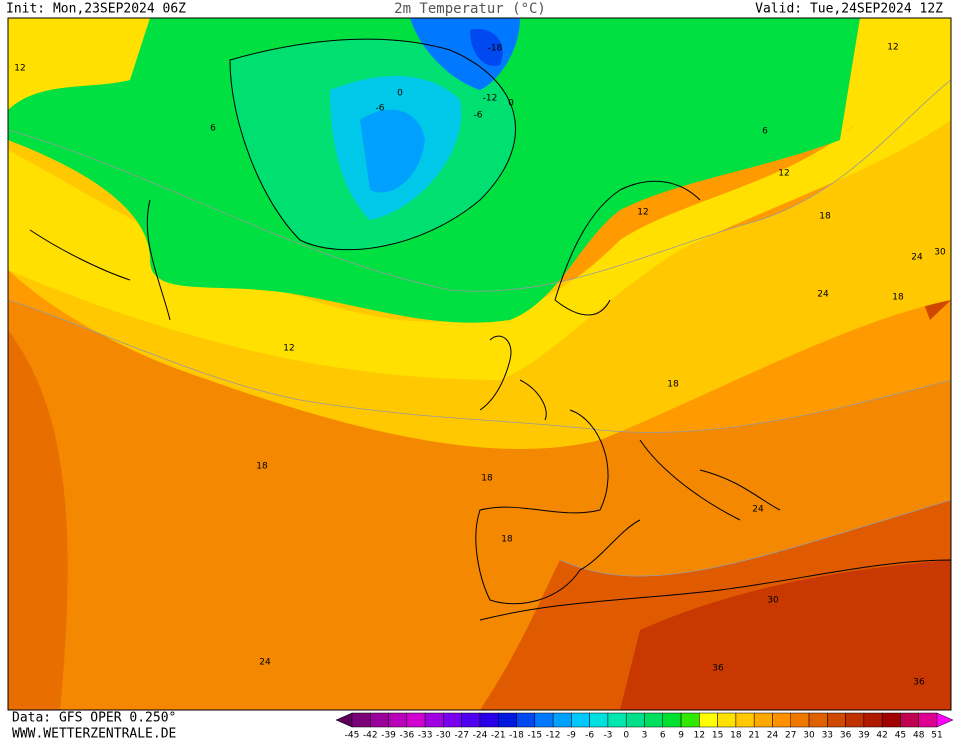 This screenshot has height=741, width=959. What do you see at coordinates (900, 736) in the screenshot?
I see `colorbar-label: 45` at bounding box center [900, 736].